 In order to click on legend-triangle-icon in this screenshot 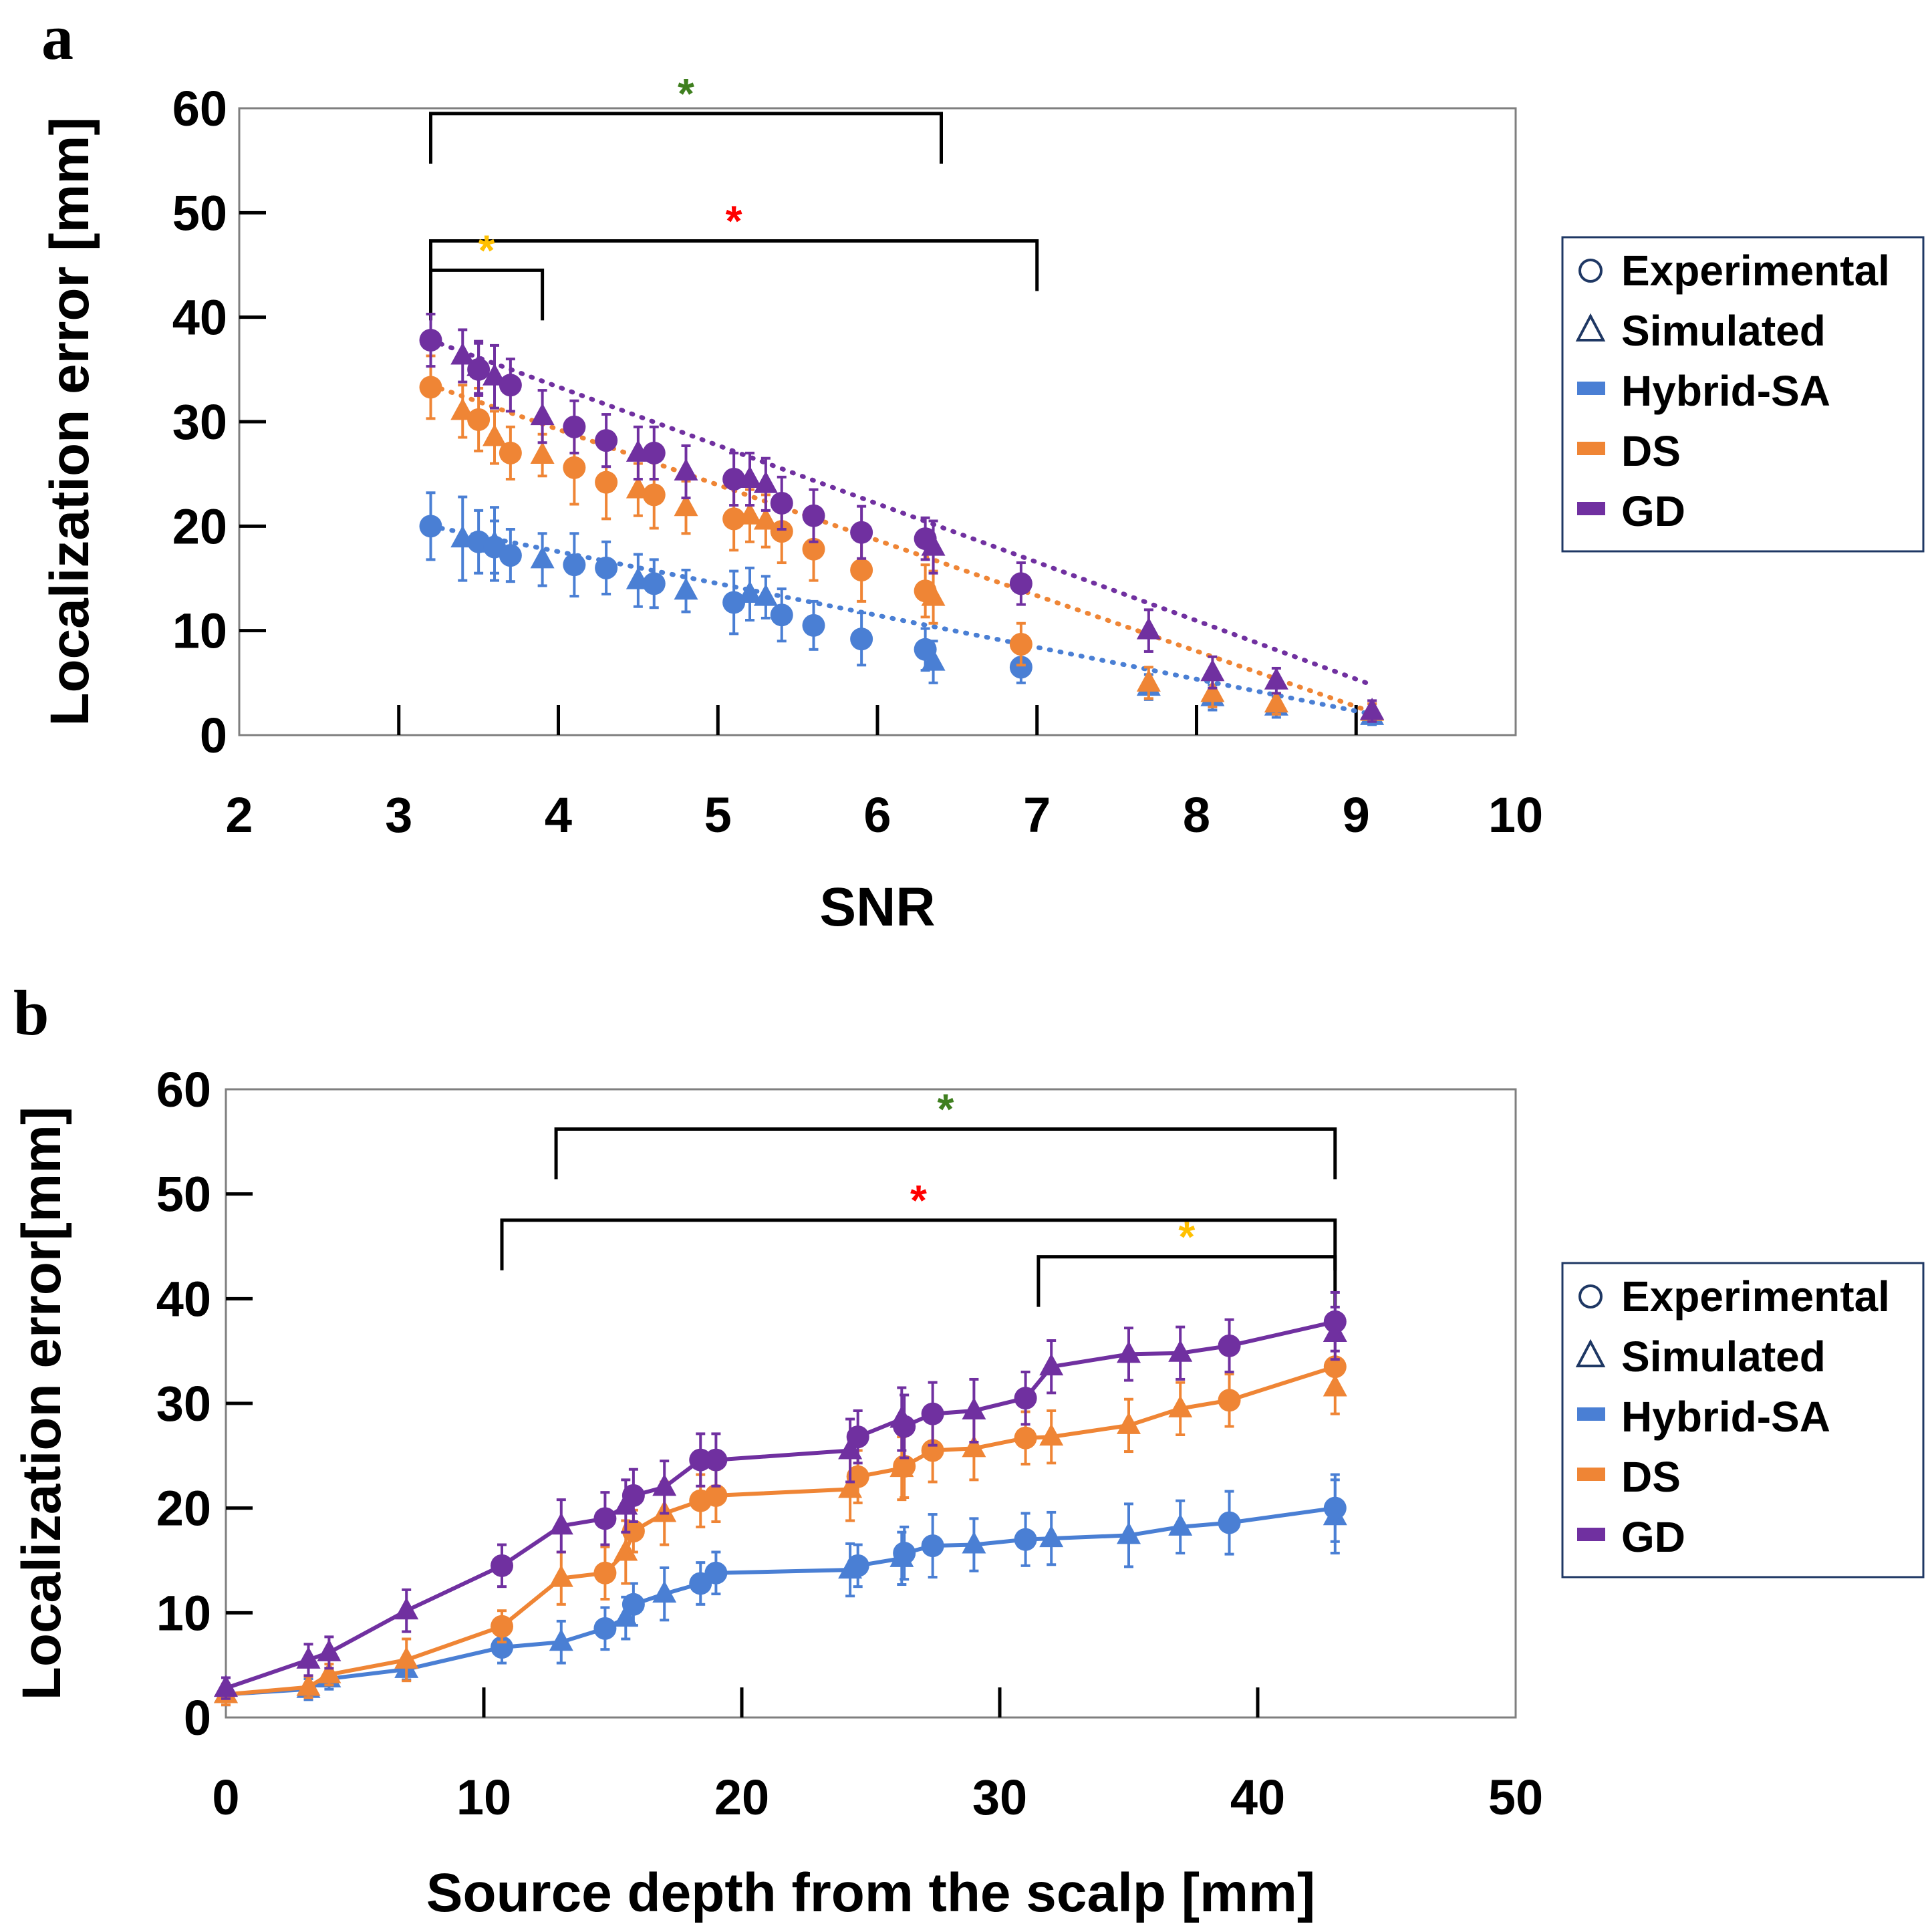, I will do `click(1590, 1353)`.